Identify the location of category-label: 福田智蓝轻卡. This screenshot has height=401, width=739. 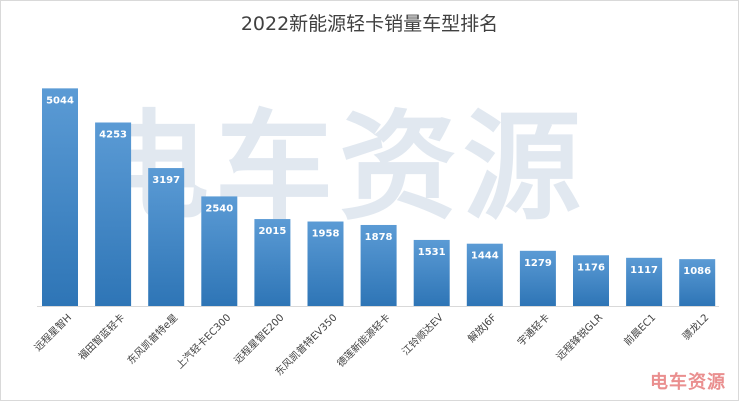
(102, 337).